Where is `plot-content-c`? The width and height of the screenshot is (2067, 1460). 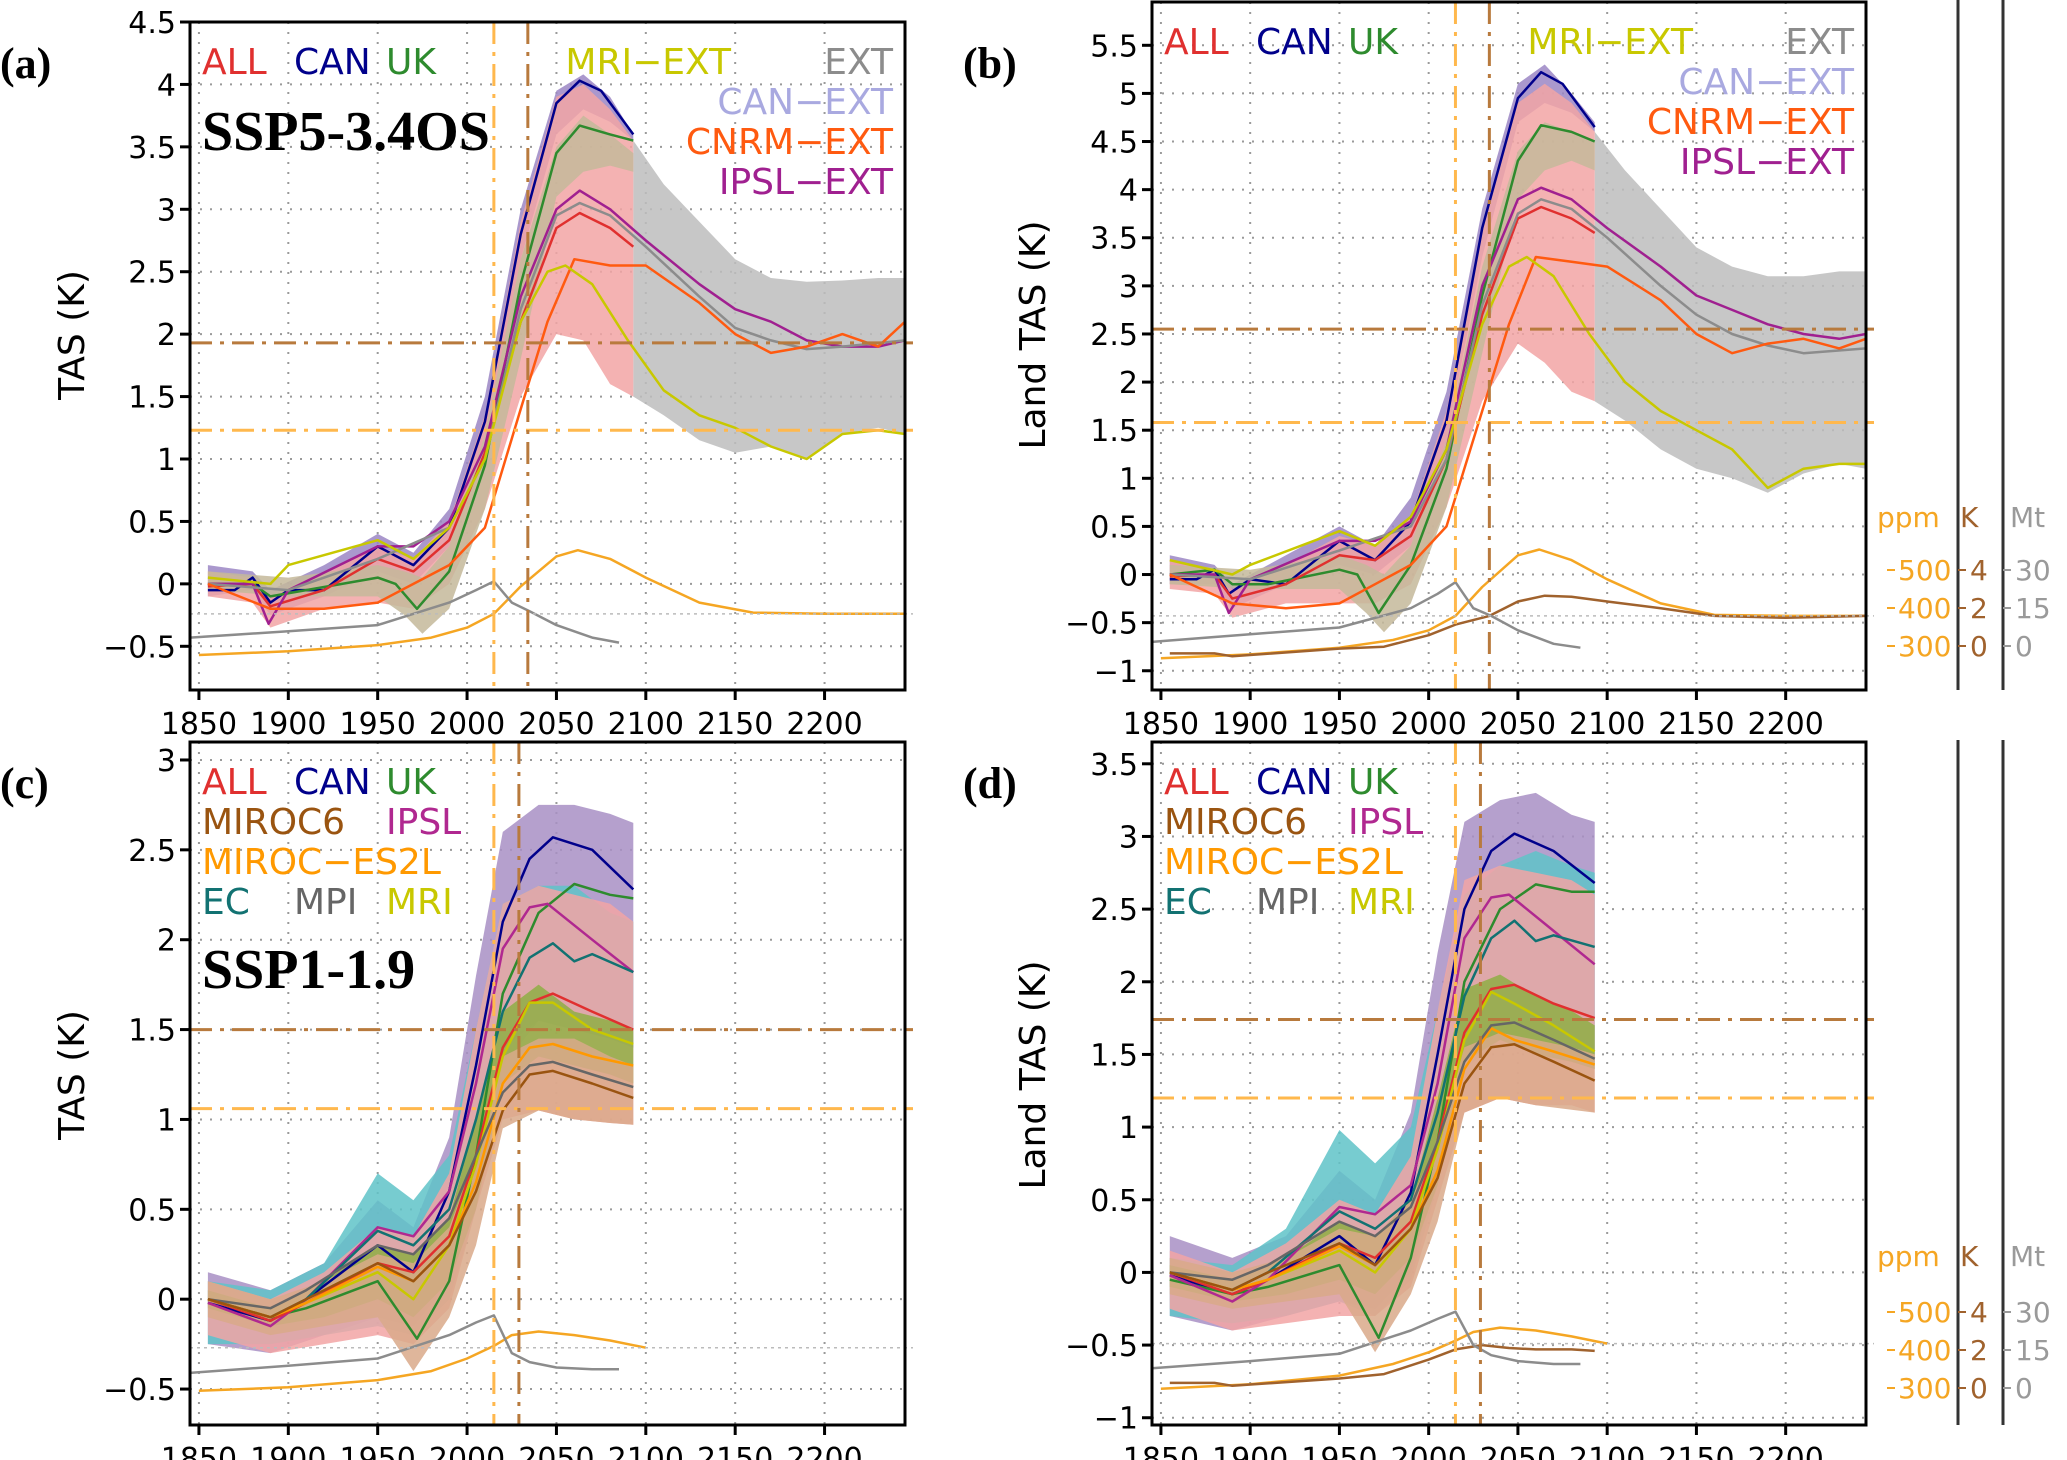 plot-content-c is located at coordinates (418, 1098).